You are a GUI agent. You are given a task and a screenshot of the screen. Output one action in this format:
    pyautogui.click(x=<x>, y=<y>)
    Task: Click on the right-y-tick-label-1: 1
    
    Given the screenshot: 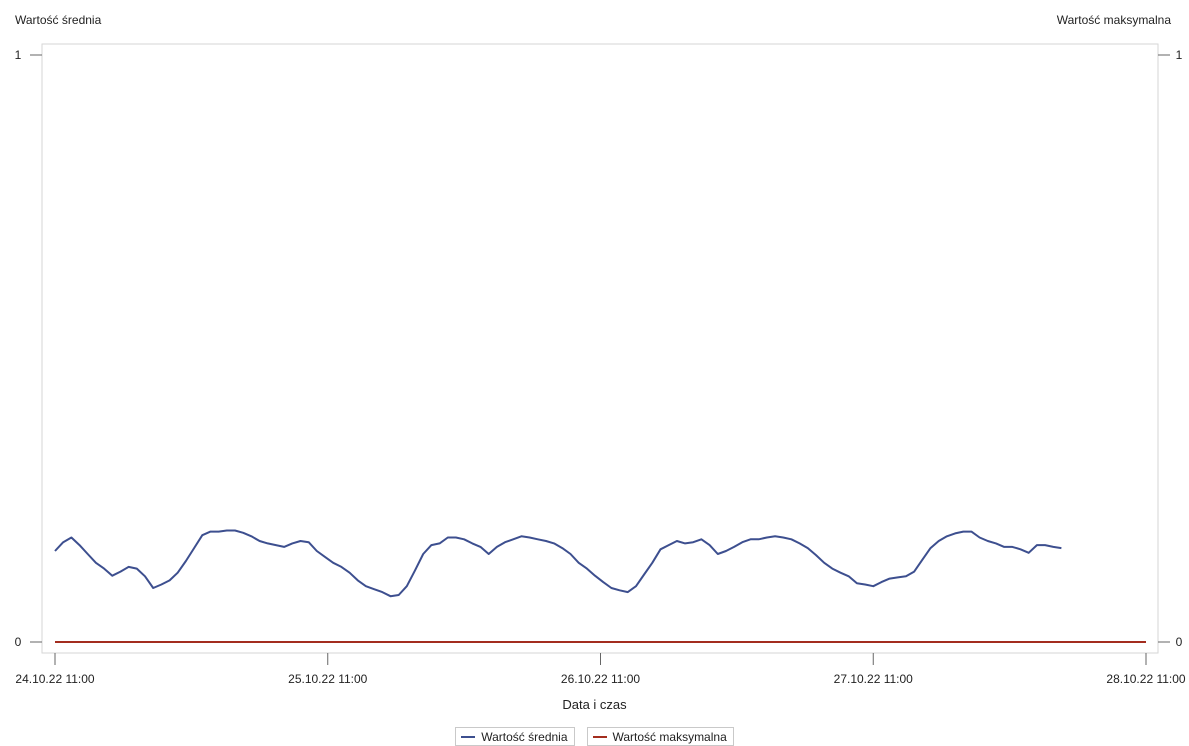 What is the action you would take?
    pyautogui.click(x=1179, y=55)
    